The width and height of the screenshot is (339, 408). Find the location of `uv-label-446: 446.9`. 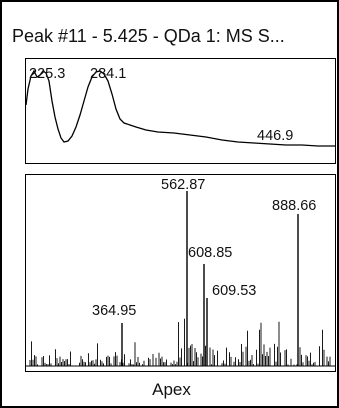

uv-label-446: 446.9 is located at coordinates (275, 136).